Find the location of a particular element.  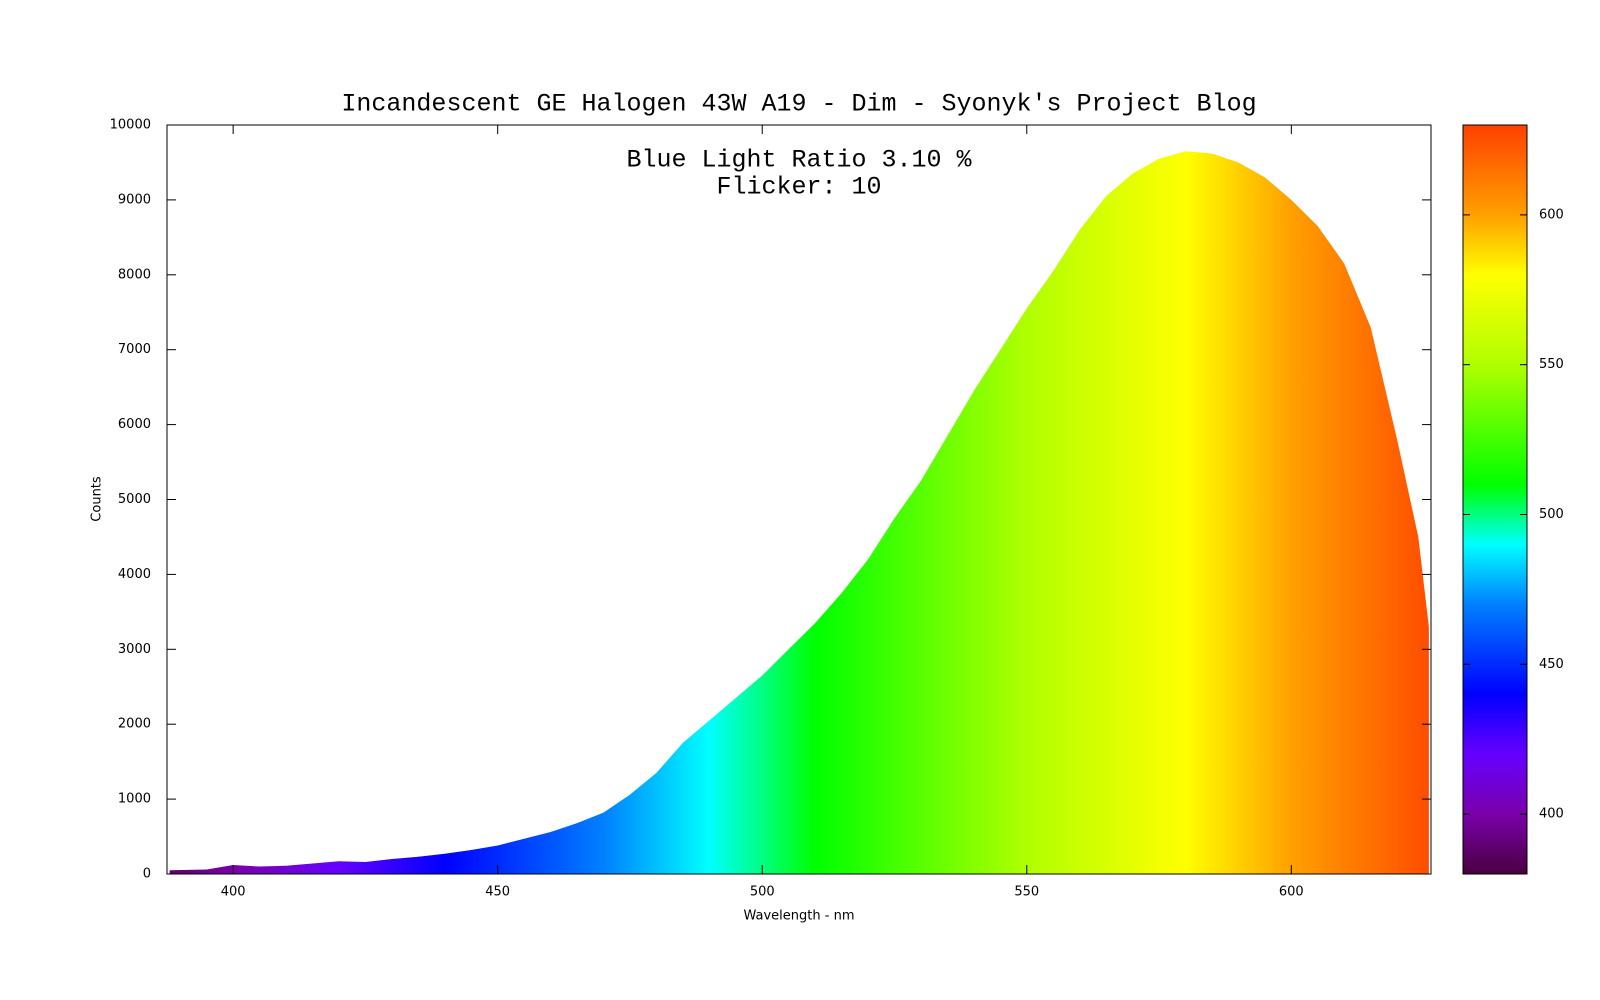

x-axis-label: Wavelength - nm is located at coordinates (799, 916).